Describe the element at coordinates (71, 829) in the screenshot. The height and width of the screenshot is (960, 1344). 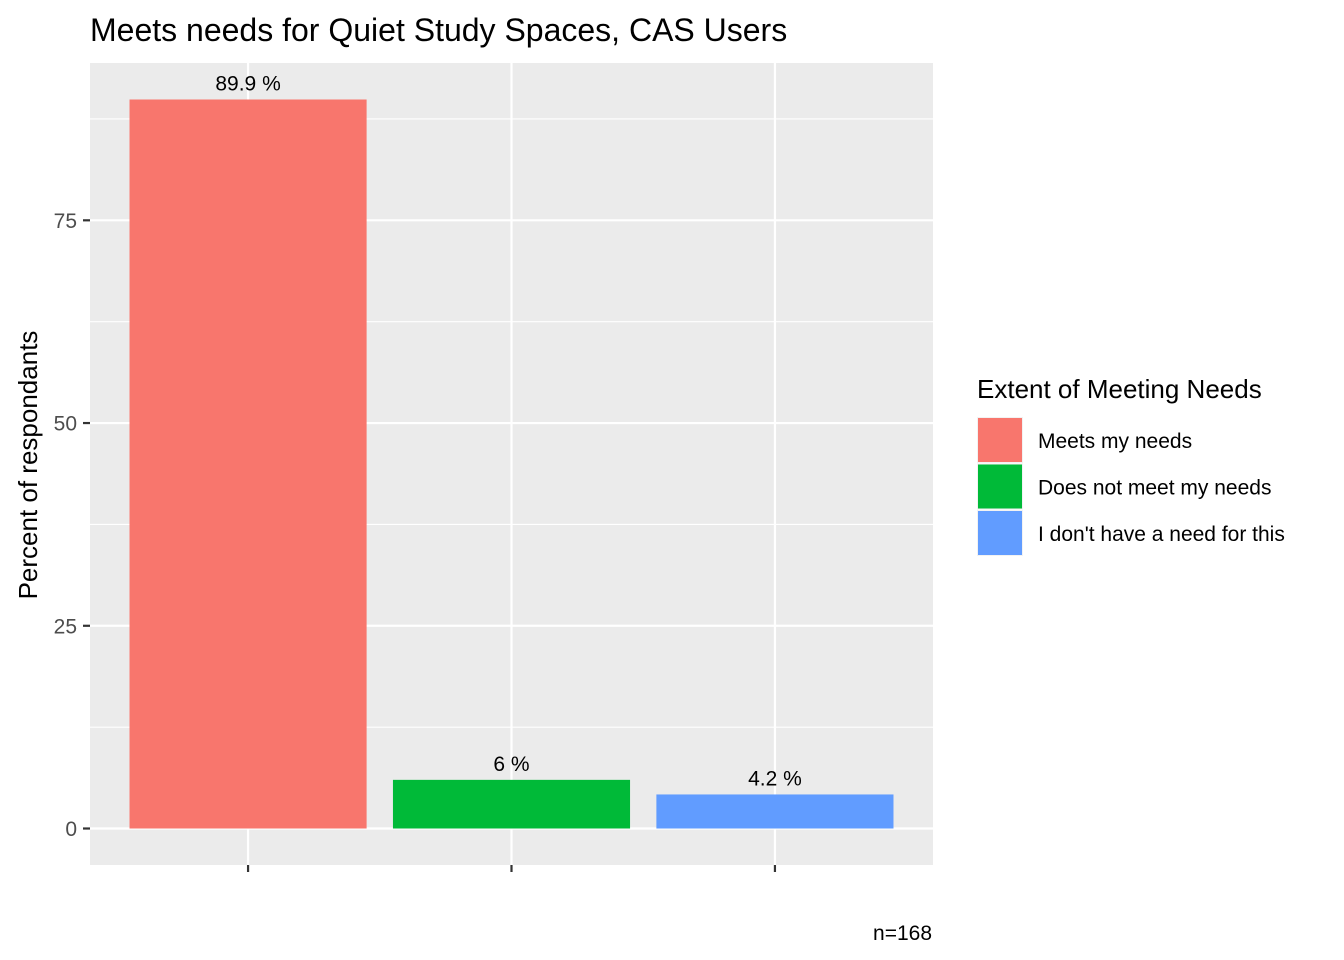
I see `y-tick-label: 0` at that location.